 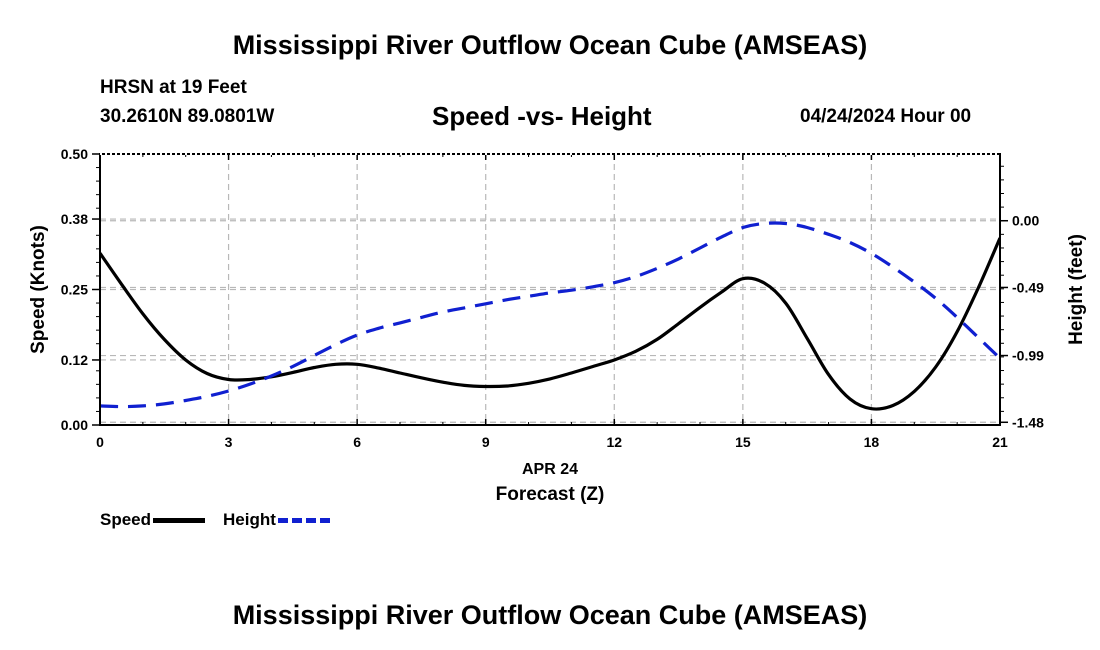 I want to click on y-right-axis-title: Height (feet), so click(x=1076, y=289).